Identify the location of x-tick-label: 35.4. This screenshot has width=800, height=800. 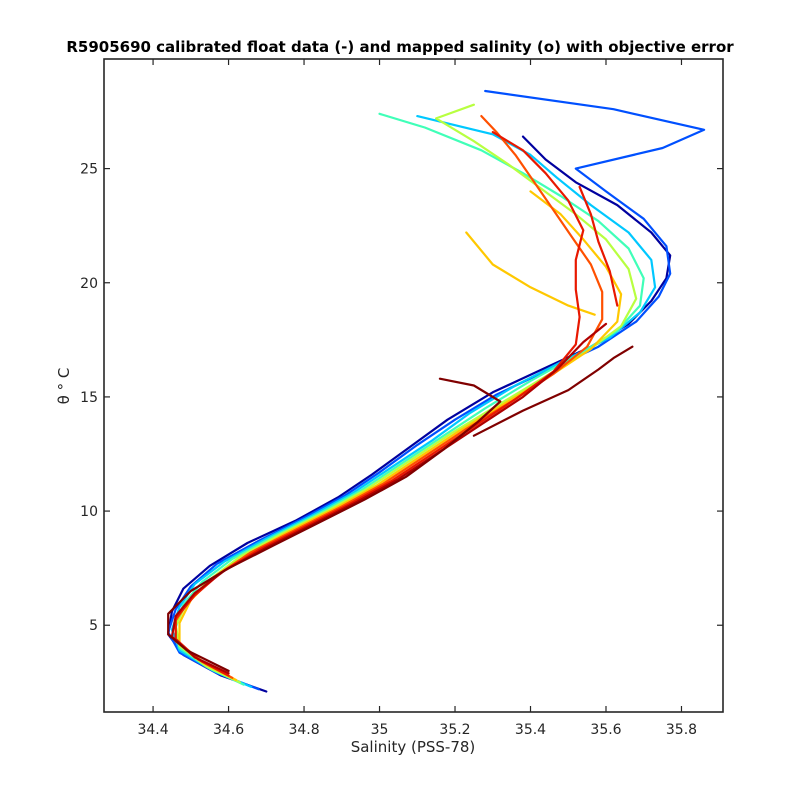
(530, 730).